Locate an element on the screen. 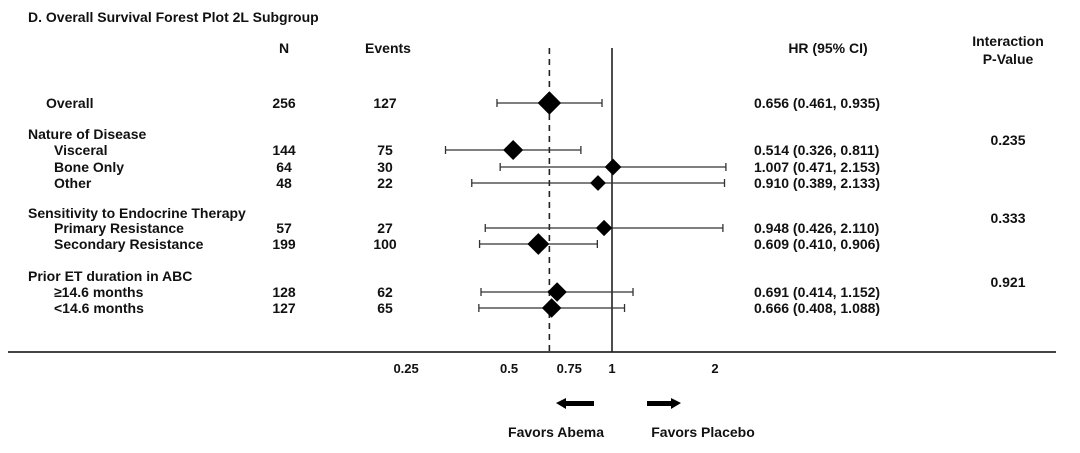  subgroup-heading: Nature of Disease is located at coordinates (87, 134).